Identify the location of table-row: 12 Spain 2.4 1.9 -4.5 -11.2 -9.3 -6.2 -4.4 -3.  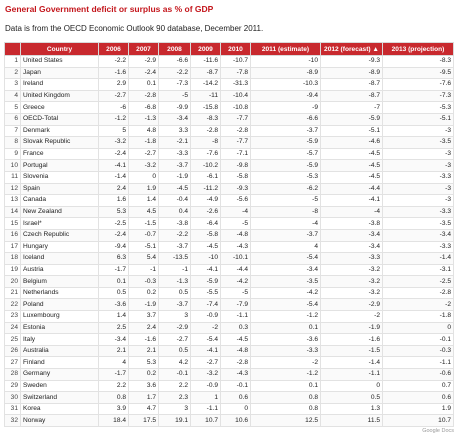
(229, 189).